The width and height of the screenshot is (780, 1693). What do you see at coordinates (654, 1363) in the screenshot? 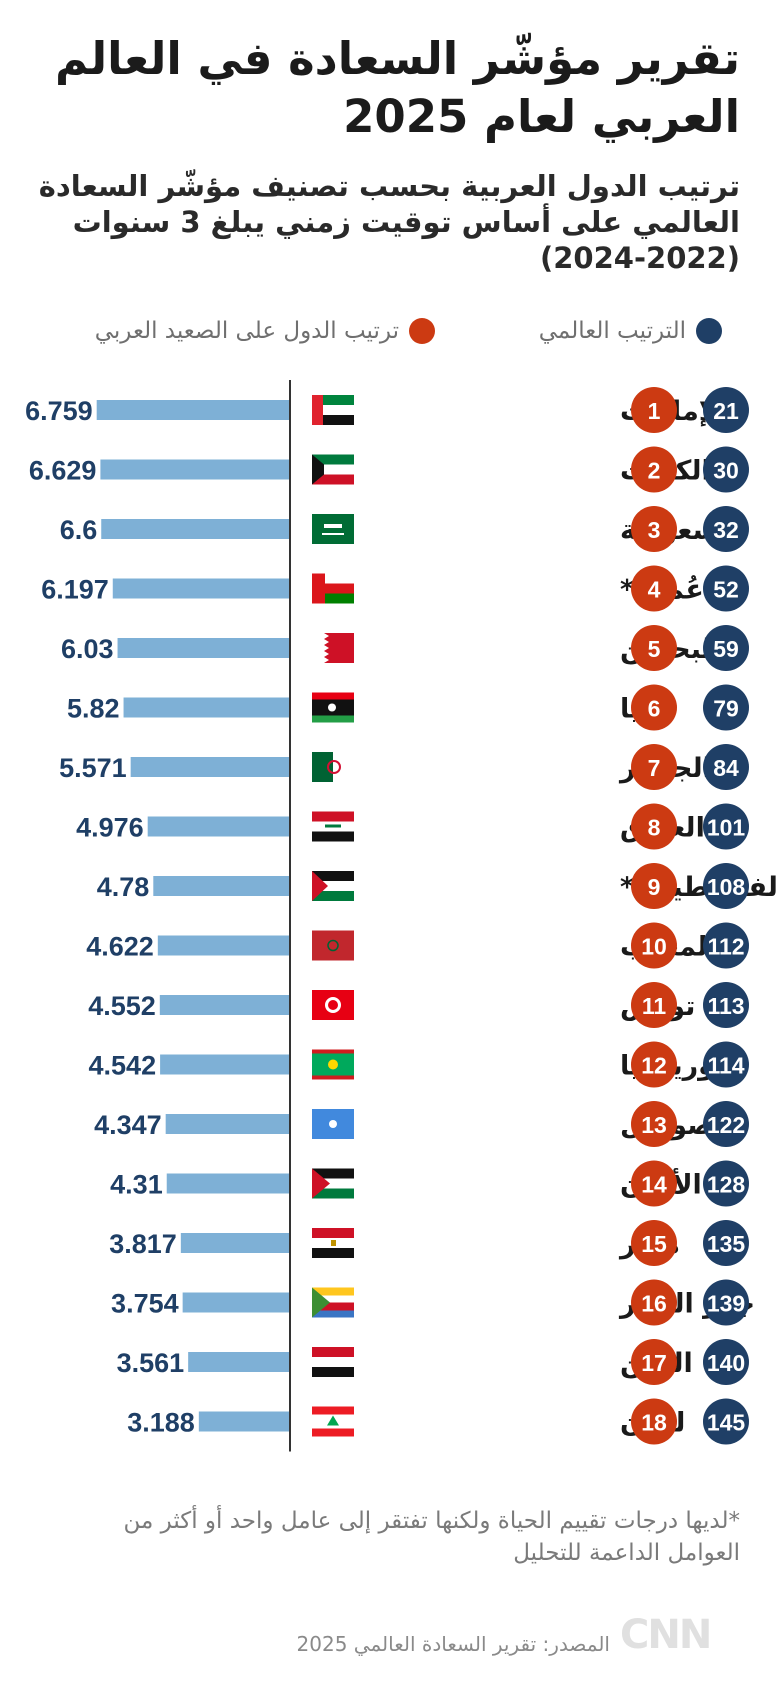
I see `arab-rank-label: 17` at bounding box center [654, 1363].